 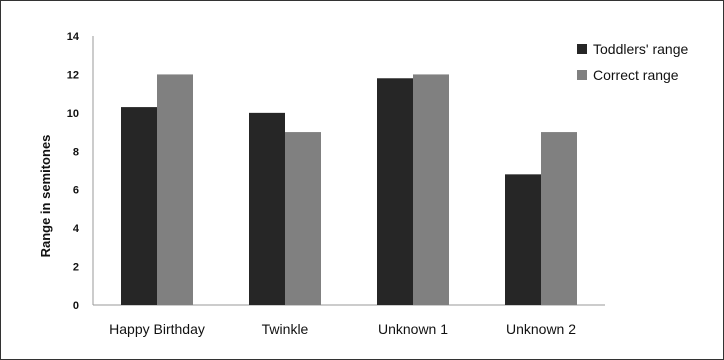 I want to click on y-tick-label: 4, so click(x=76, y=229).